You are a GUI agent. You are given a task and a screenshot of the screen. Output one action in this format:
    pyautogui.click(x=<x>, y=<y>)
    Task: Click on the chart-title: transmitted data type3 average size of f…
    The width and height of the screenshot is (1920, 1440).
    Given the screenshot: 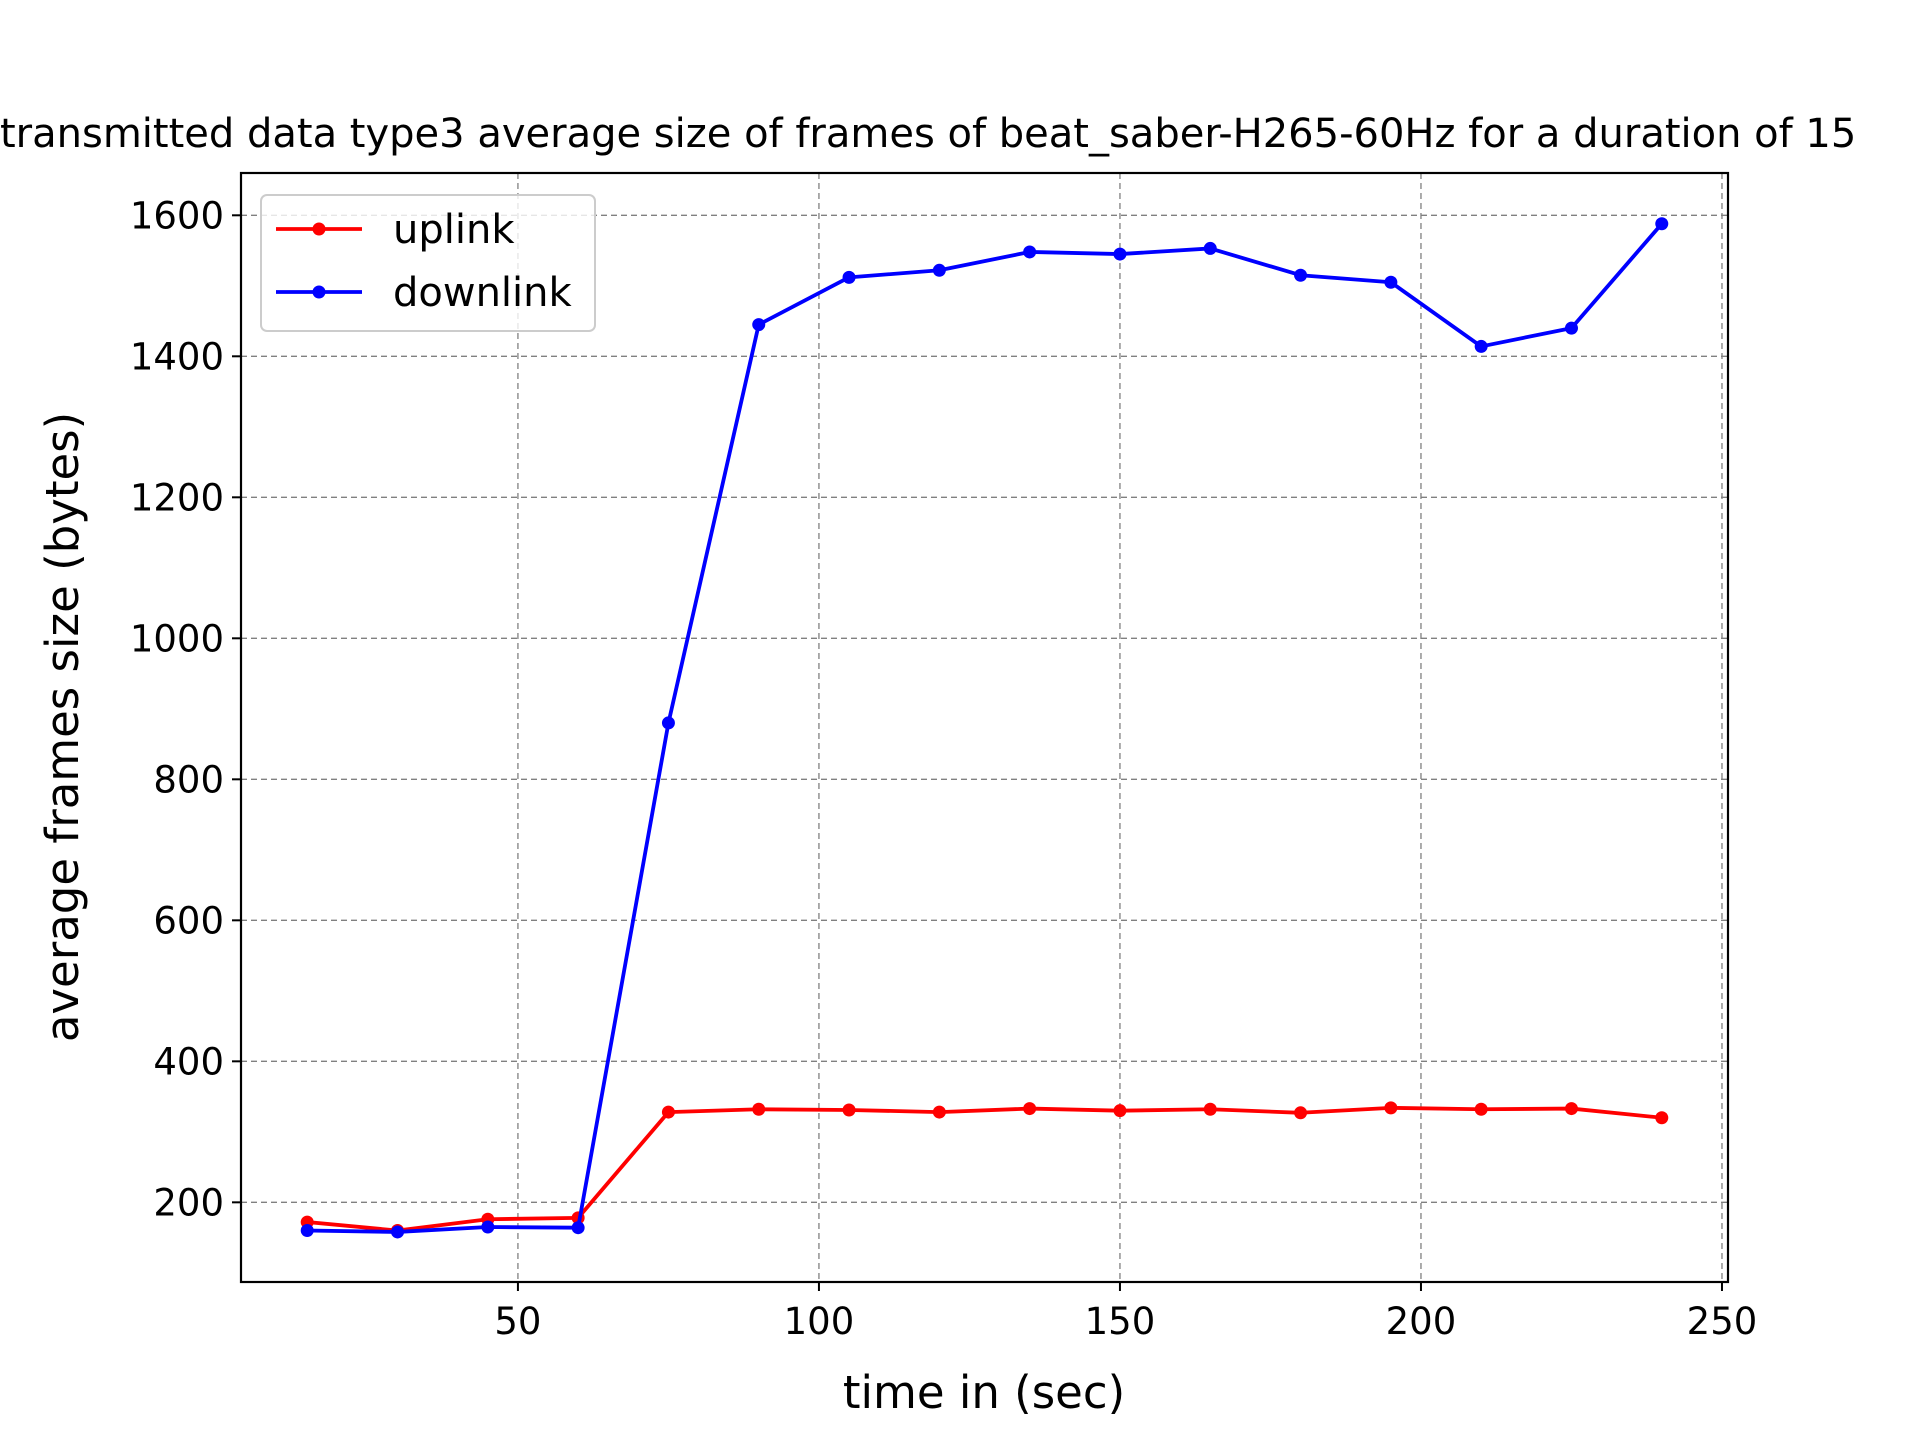 What is the action you would take?
    pyautogui.click(x=928, y=134)
    